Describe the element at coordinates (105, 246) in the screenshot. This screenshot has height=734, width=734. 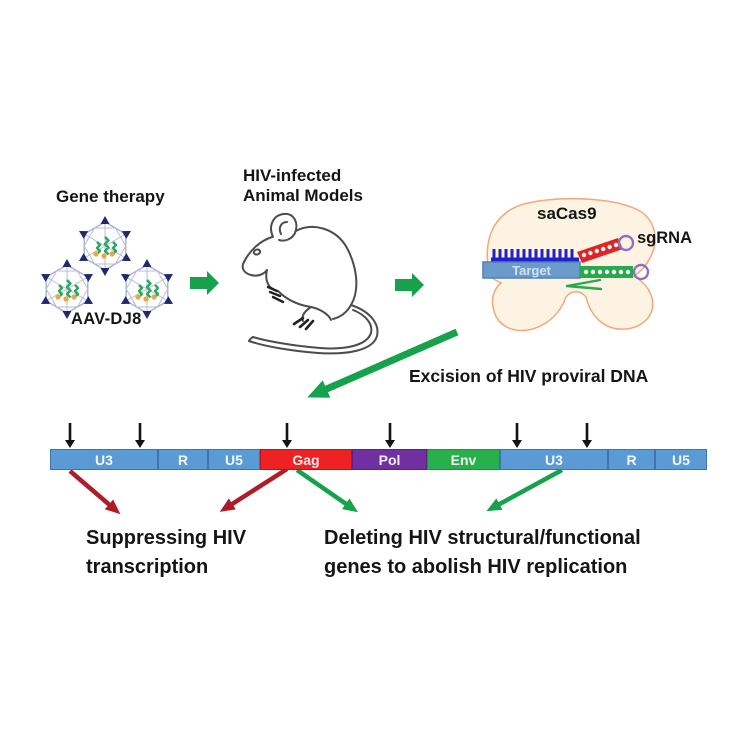
I see `aav-virus-icon` at that location.